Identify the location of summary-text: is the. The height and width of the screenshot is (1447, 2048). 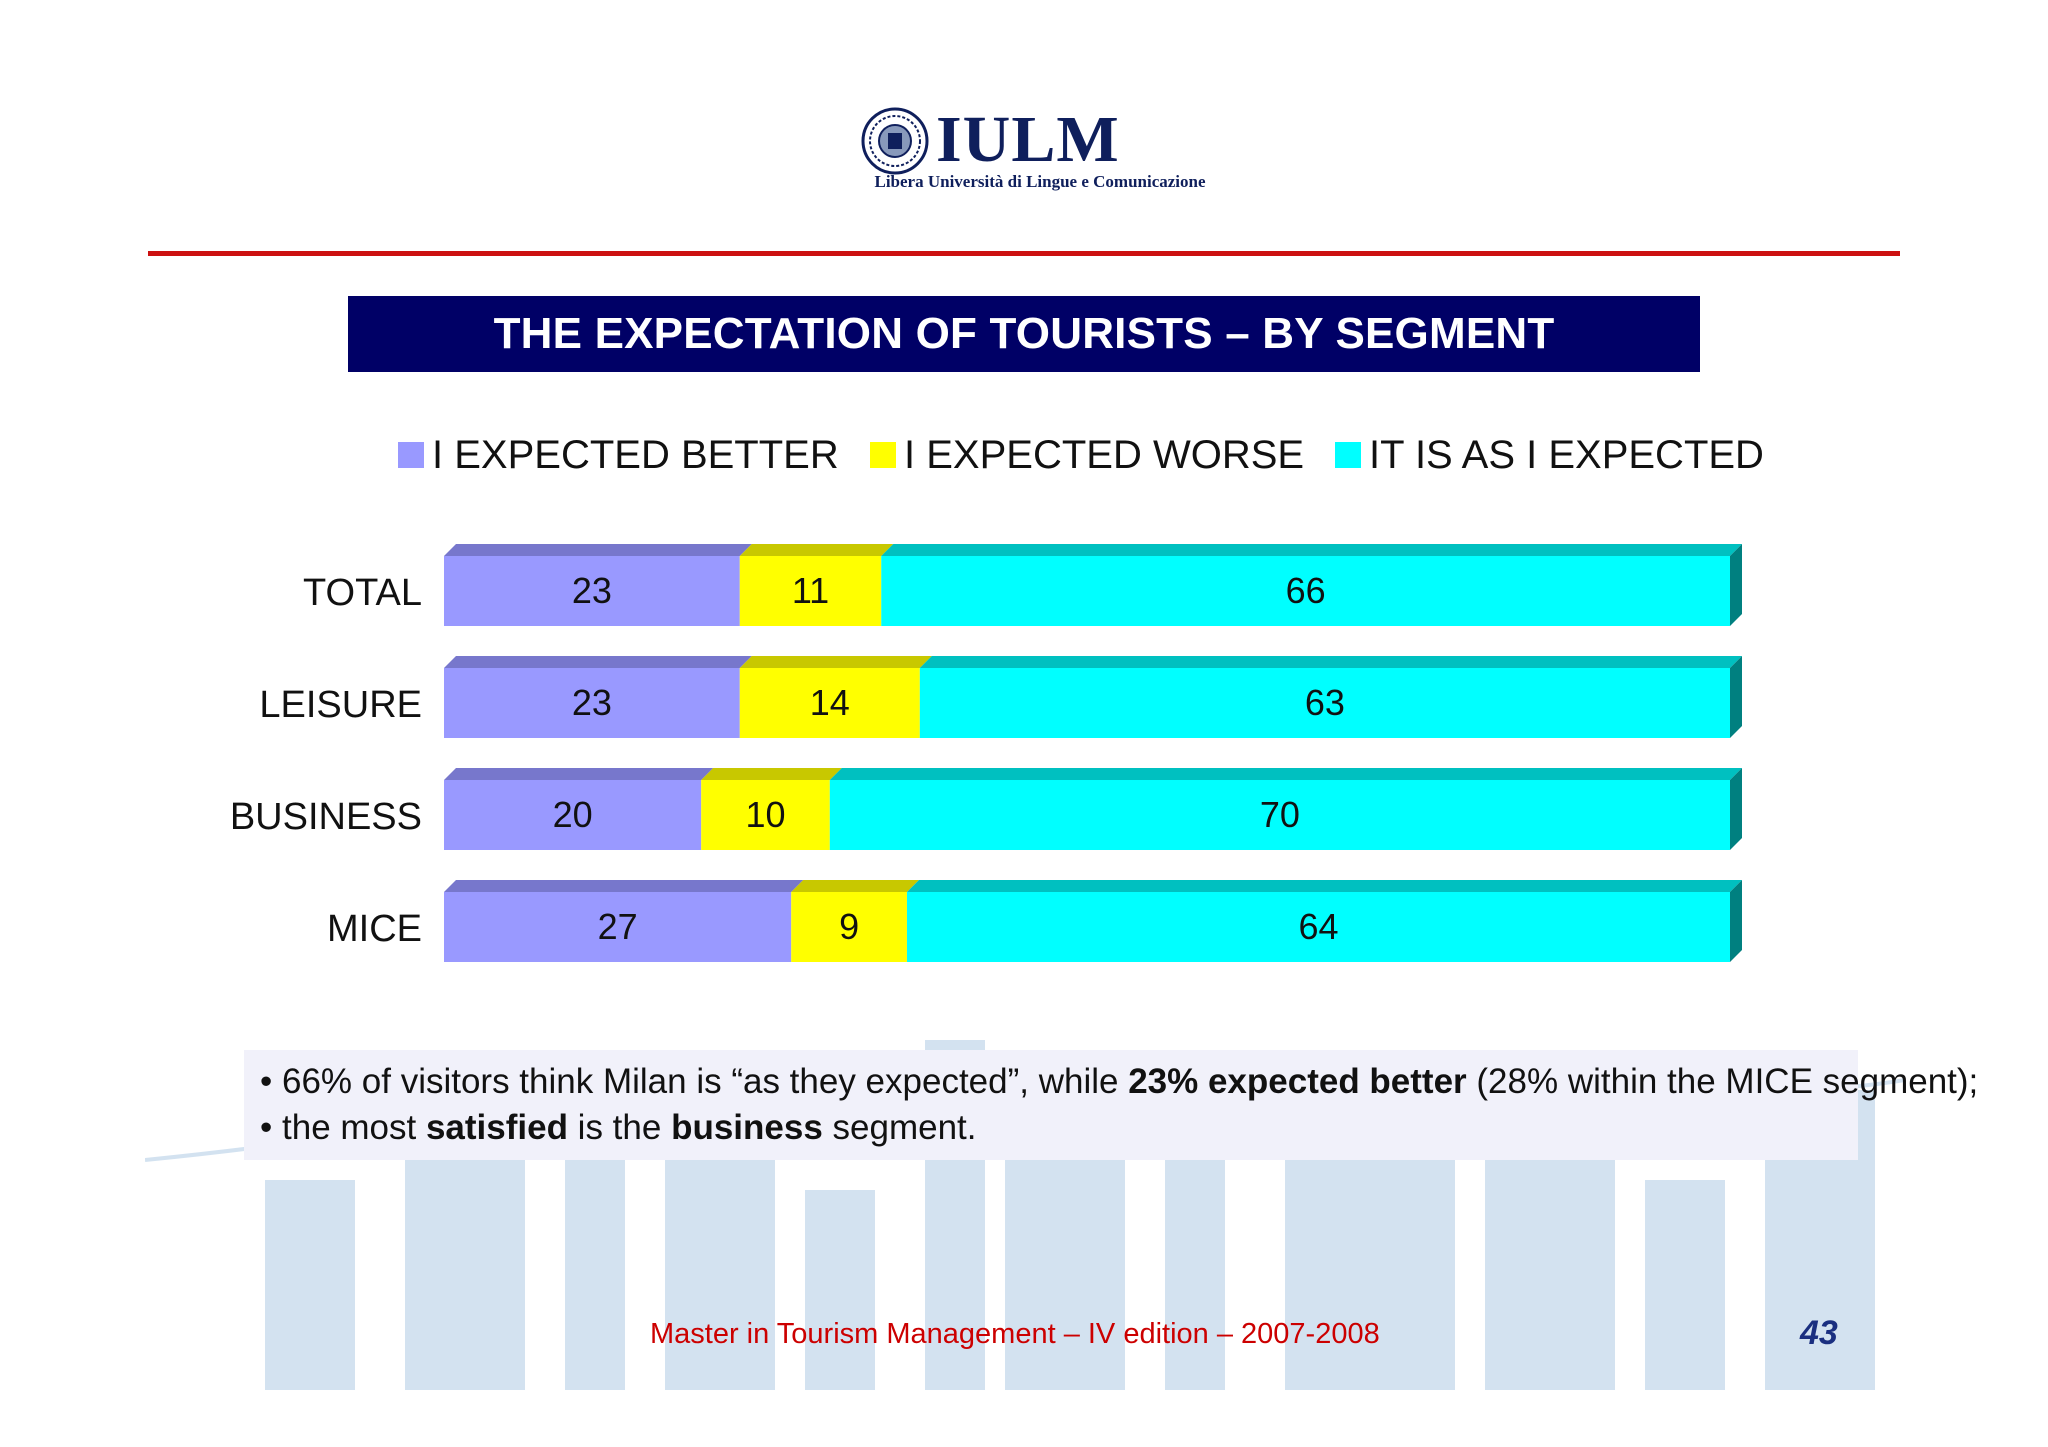
(619, 1127).